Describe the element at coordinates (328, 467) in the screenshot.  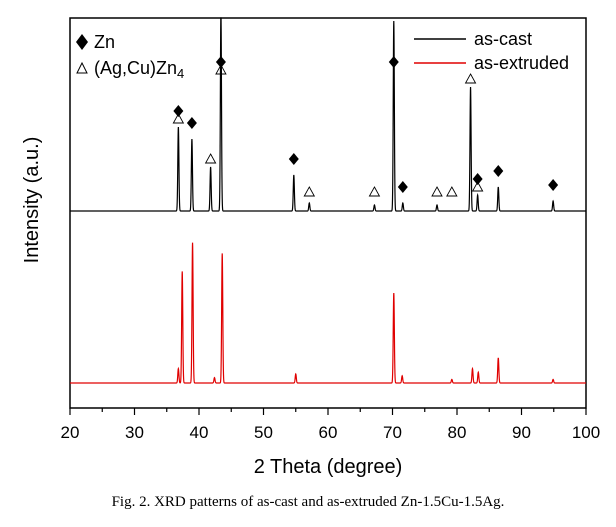
I see `x-axis-title: 2 Theta (degree)` at that location.